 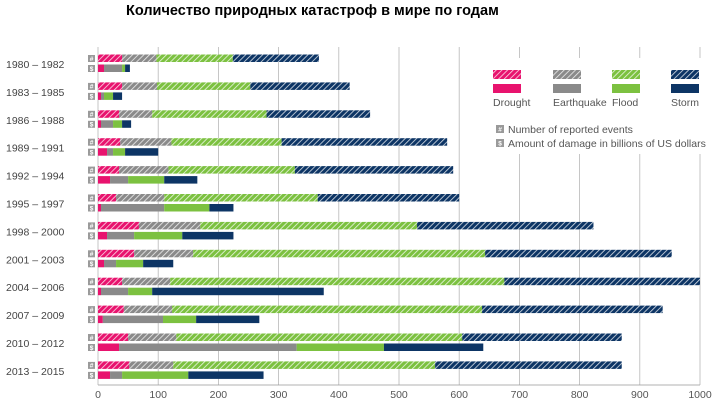 I want to click on damage-measure-icon, so click(x=500, y=143).